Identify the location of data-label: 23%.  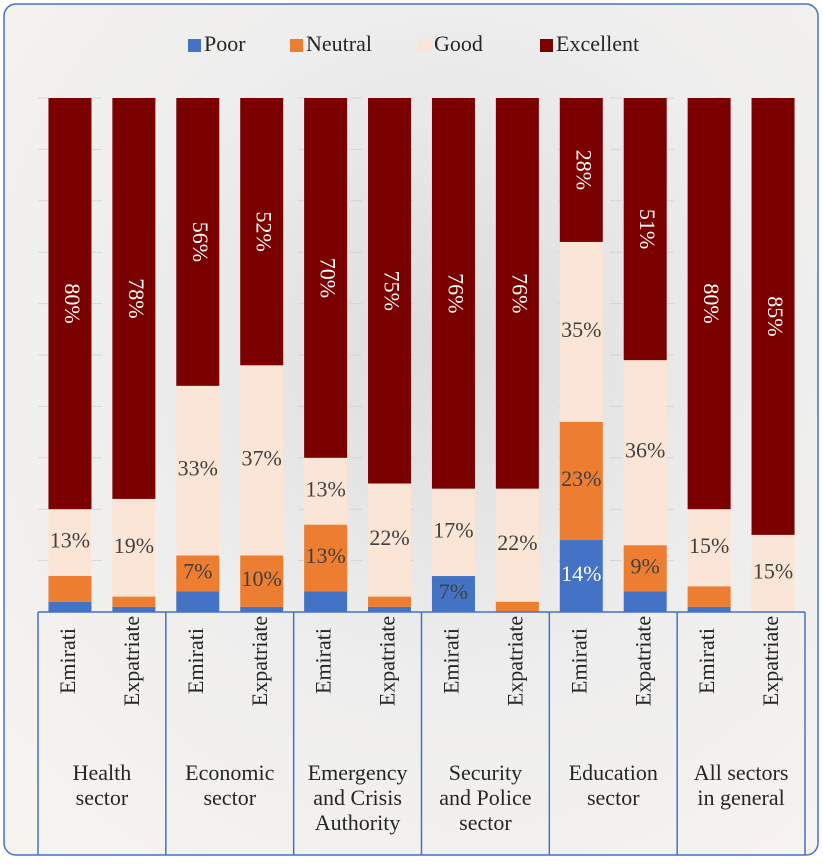
(581, 478).